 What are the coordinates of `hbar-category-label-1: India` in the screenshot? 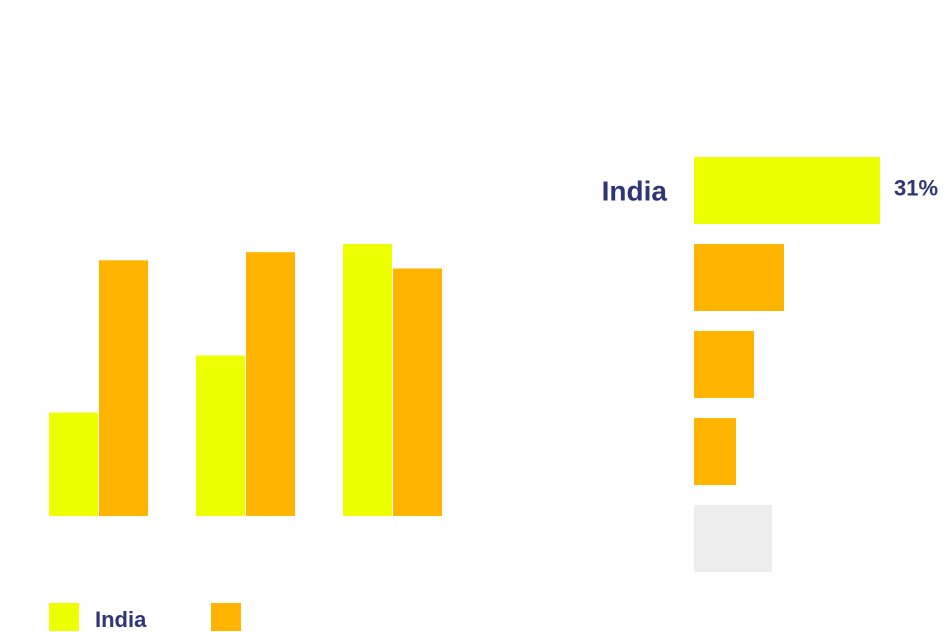 It's located at (635, 191).